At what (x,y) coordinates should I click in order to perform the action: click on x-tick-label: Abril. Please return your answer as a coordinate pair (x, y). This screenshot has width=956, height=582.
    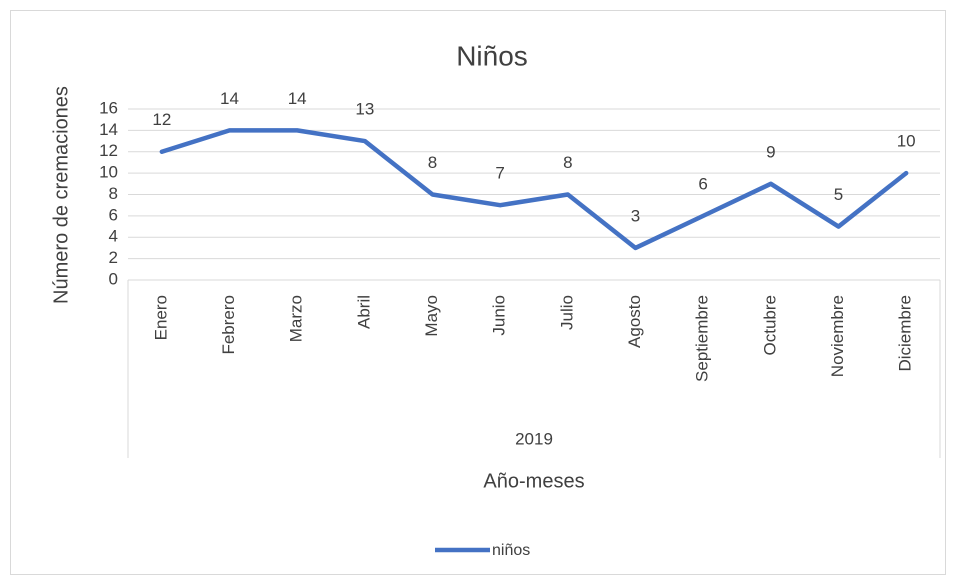
    Looking at the image, I should click on (363, 312).